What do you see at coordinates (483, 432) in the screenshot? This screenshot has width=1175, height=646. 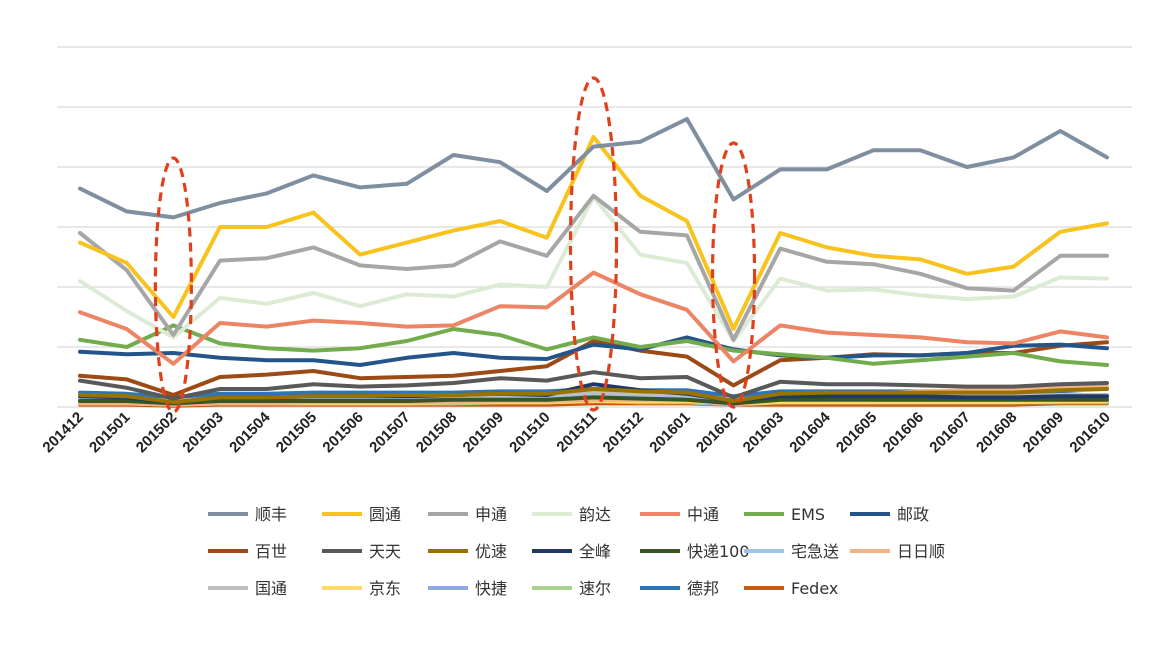 I see `x-tick-label: 201509` at bounding box center [483, 432].